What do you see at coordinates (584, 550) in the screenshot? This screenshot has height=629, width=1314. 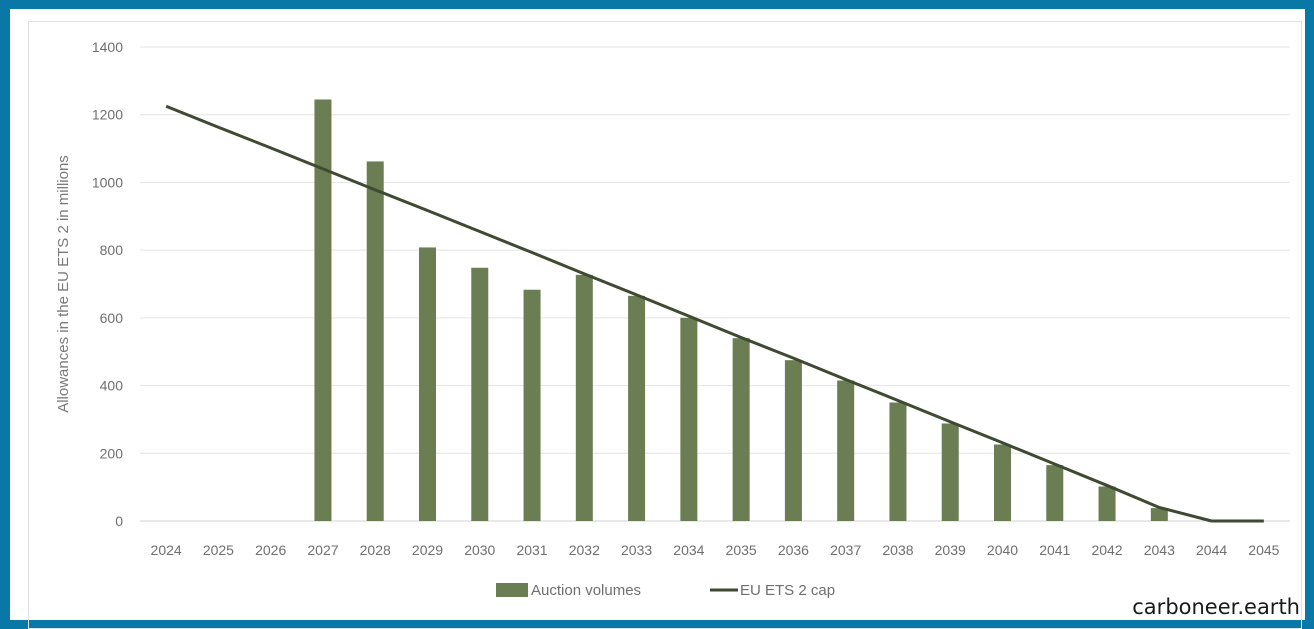 I see `x-tick-label: 2032` at bounding box center [584, 550].